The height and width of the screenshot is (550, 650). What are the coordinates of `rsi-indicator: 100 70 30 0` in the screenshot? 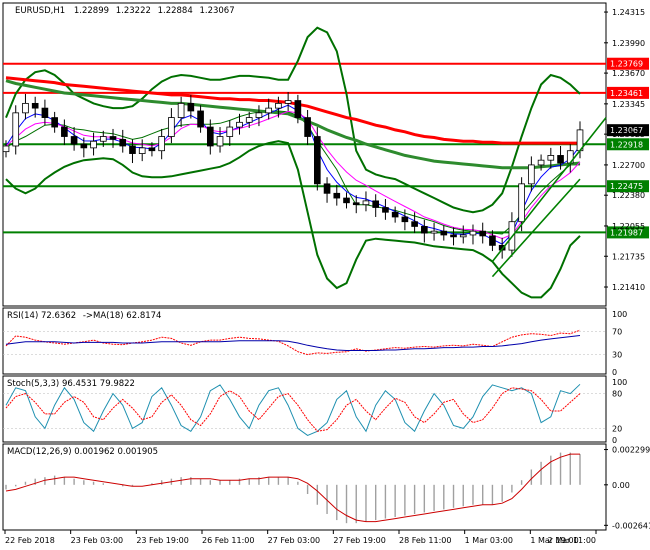 It's located at (315, 343).